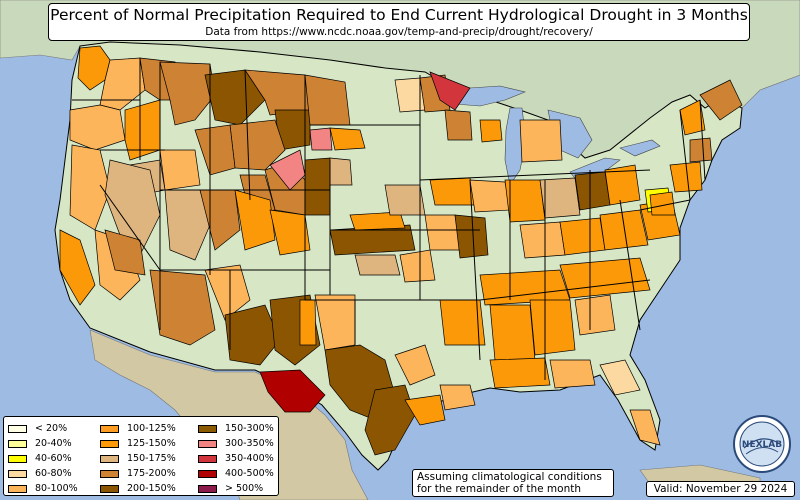 The height and width of the screenshot is (500, 800). I want to click on note-line-1: Assuming climatological conditions, so click(509, 477).